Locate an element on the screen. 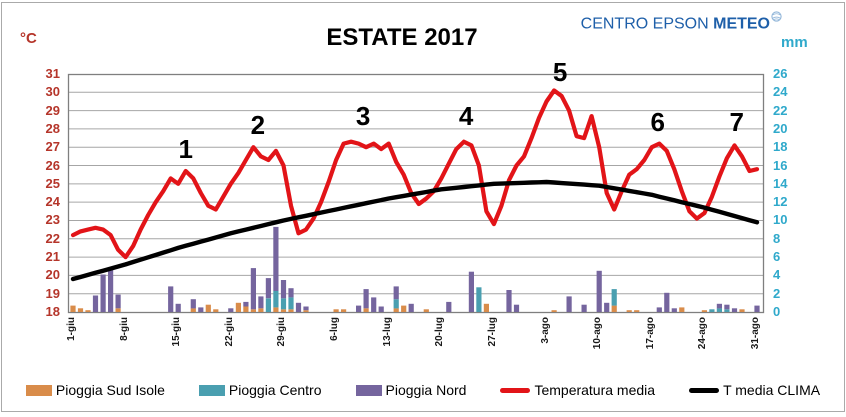 The height and width of the screenshot is (417, 846). legend-item: Pioggia Sud Isole is located at coordinates (95, 390).